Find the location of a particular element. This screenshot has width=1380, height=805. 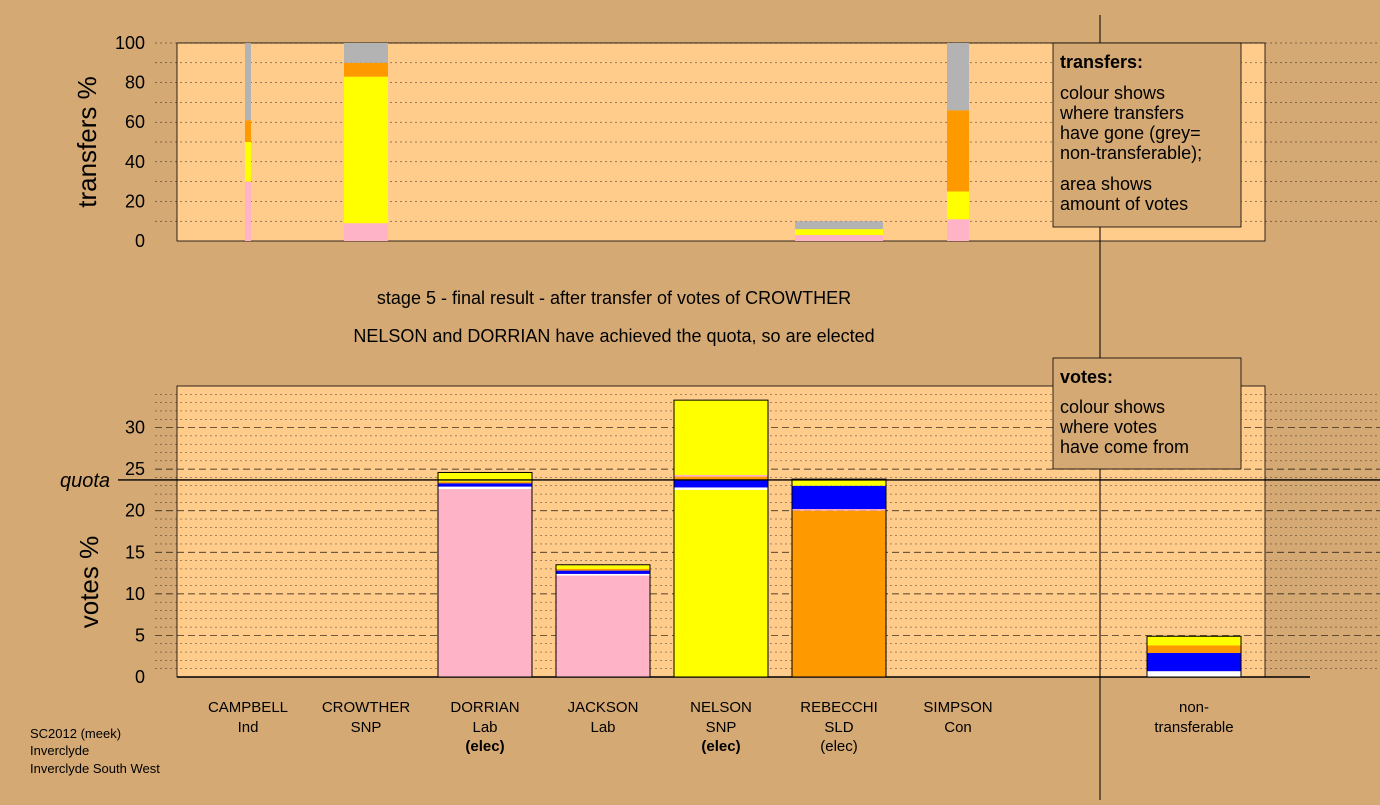

transfers-legend-box is located at coordinates (1147, 135).